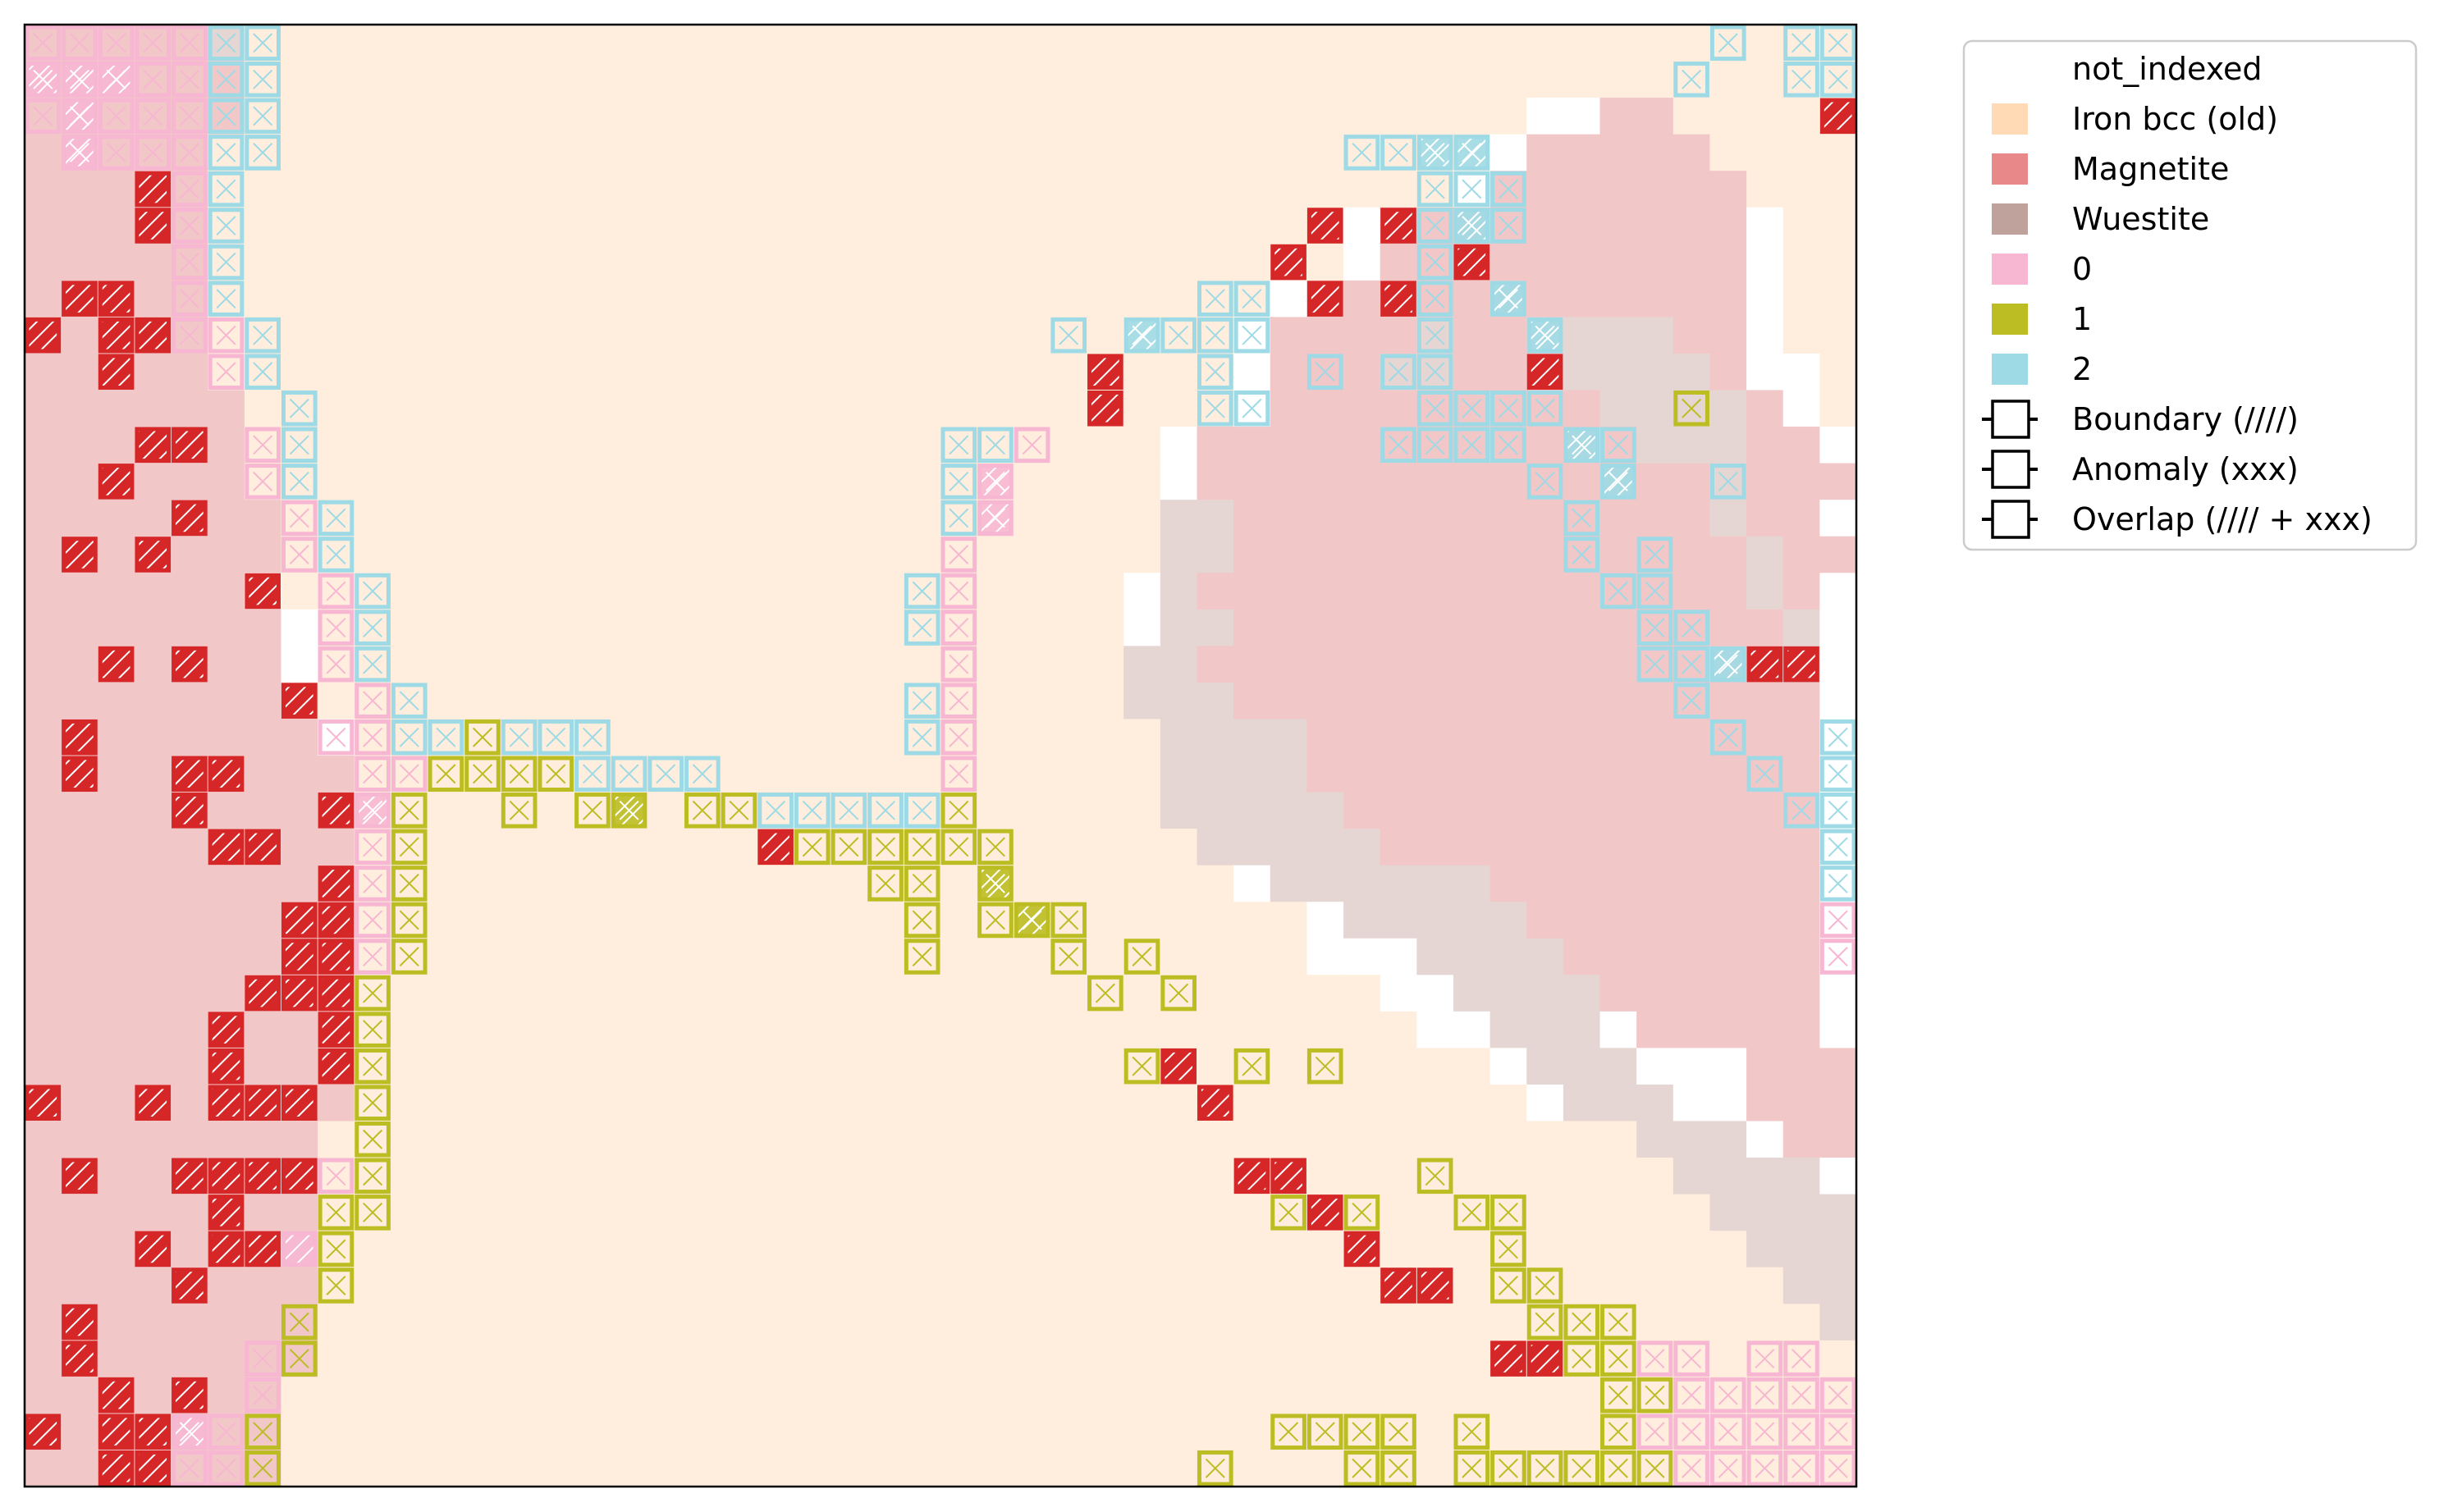  Describe the element at coordinates (2135, 119) in the screenshot. I see `legend-item: Iron bcc (old)` at that location.